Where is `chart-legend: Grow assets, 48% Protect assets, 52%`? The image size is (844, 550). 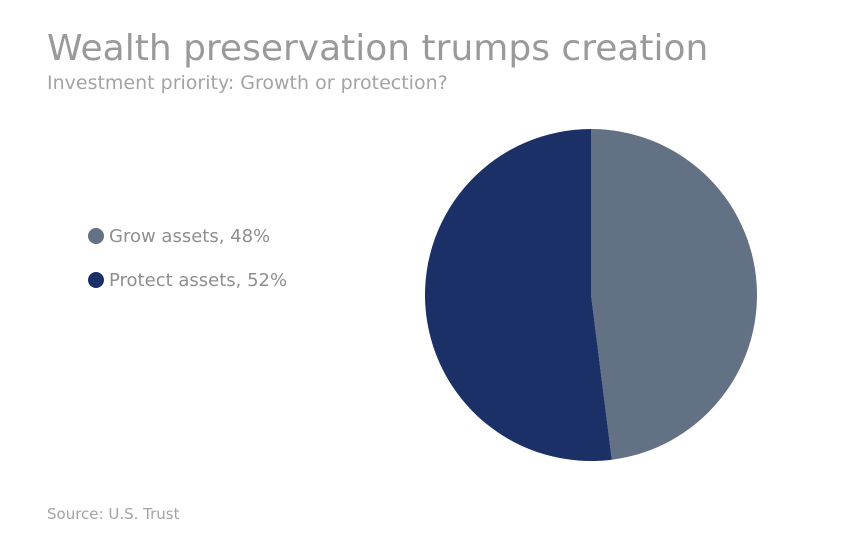 chart-legend: Grow assets, 48% Protect assets, 52% is located at coordinates (187, 267).